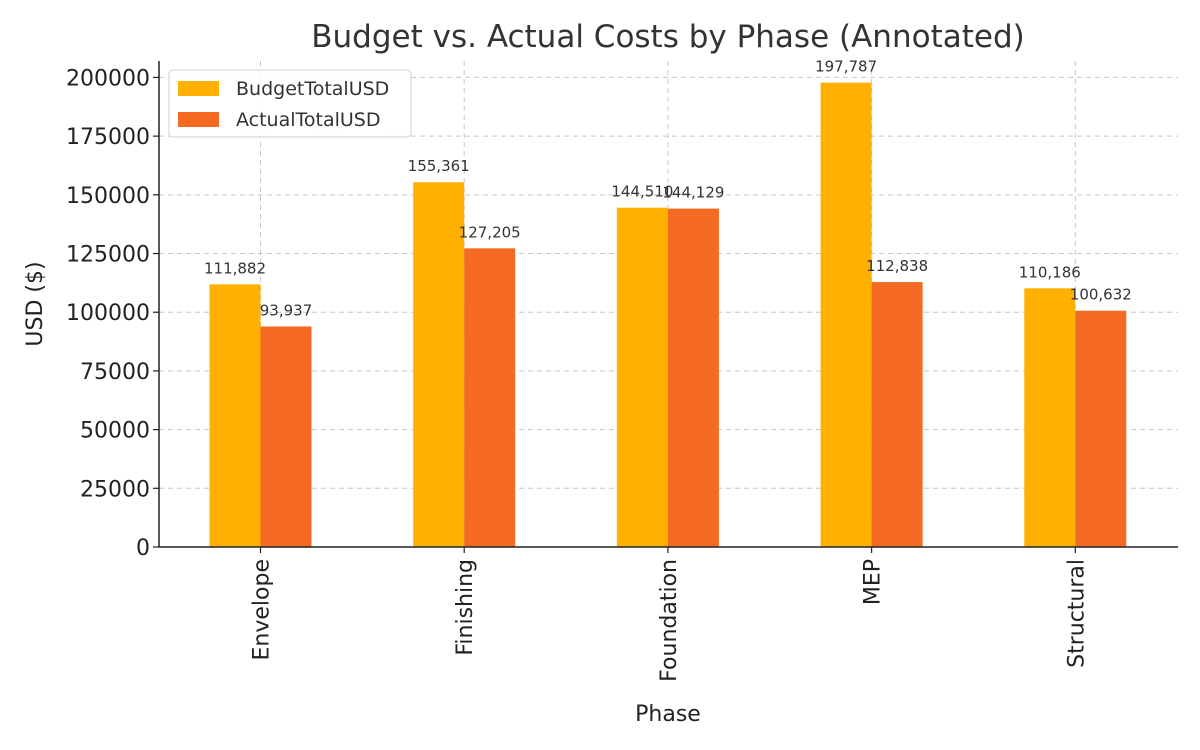  Describe the element at coordinates (693, 193) in the screenshot. I see `data-label: 144,129` at that location.